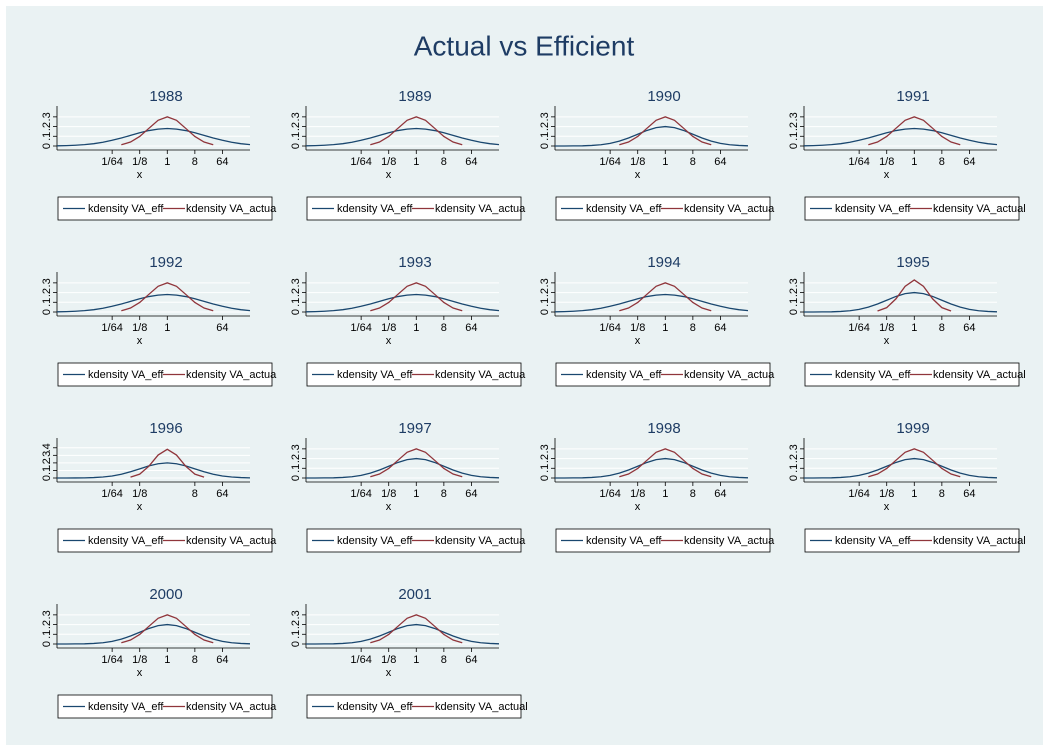 This screenshot has height=756, width=1049. I want to click on panel-title: 1994, so click(663, 262).